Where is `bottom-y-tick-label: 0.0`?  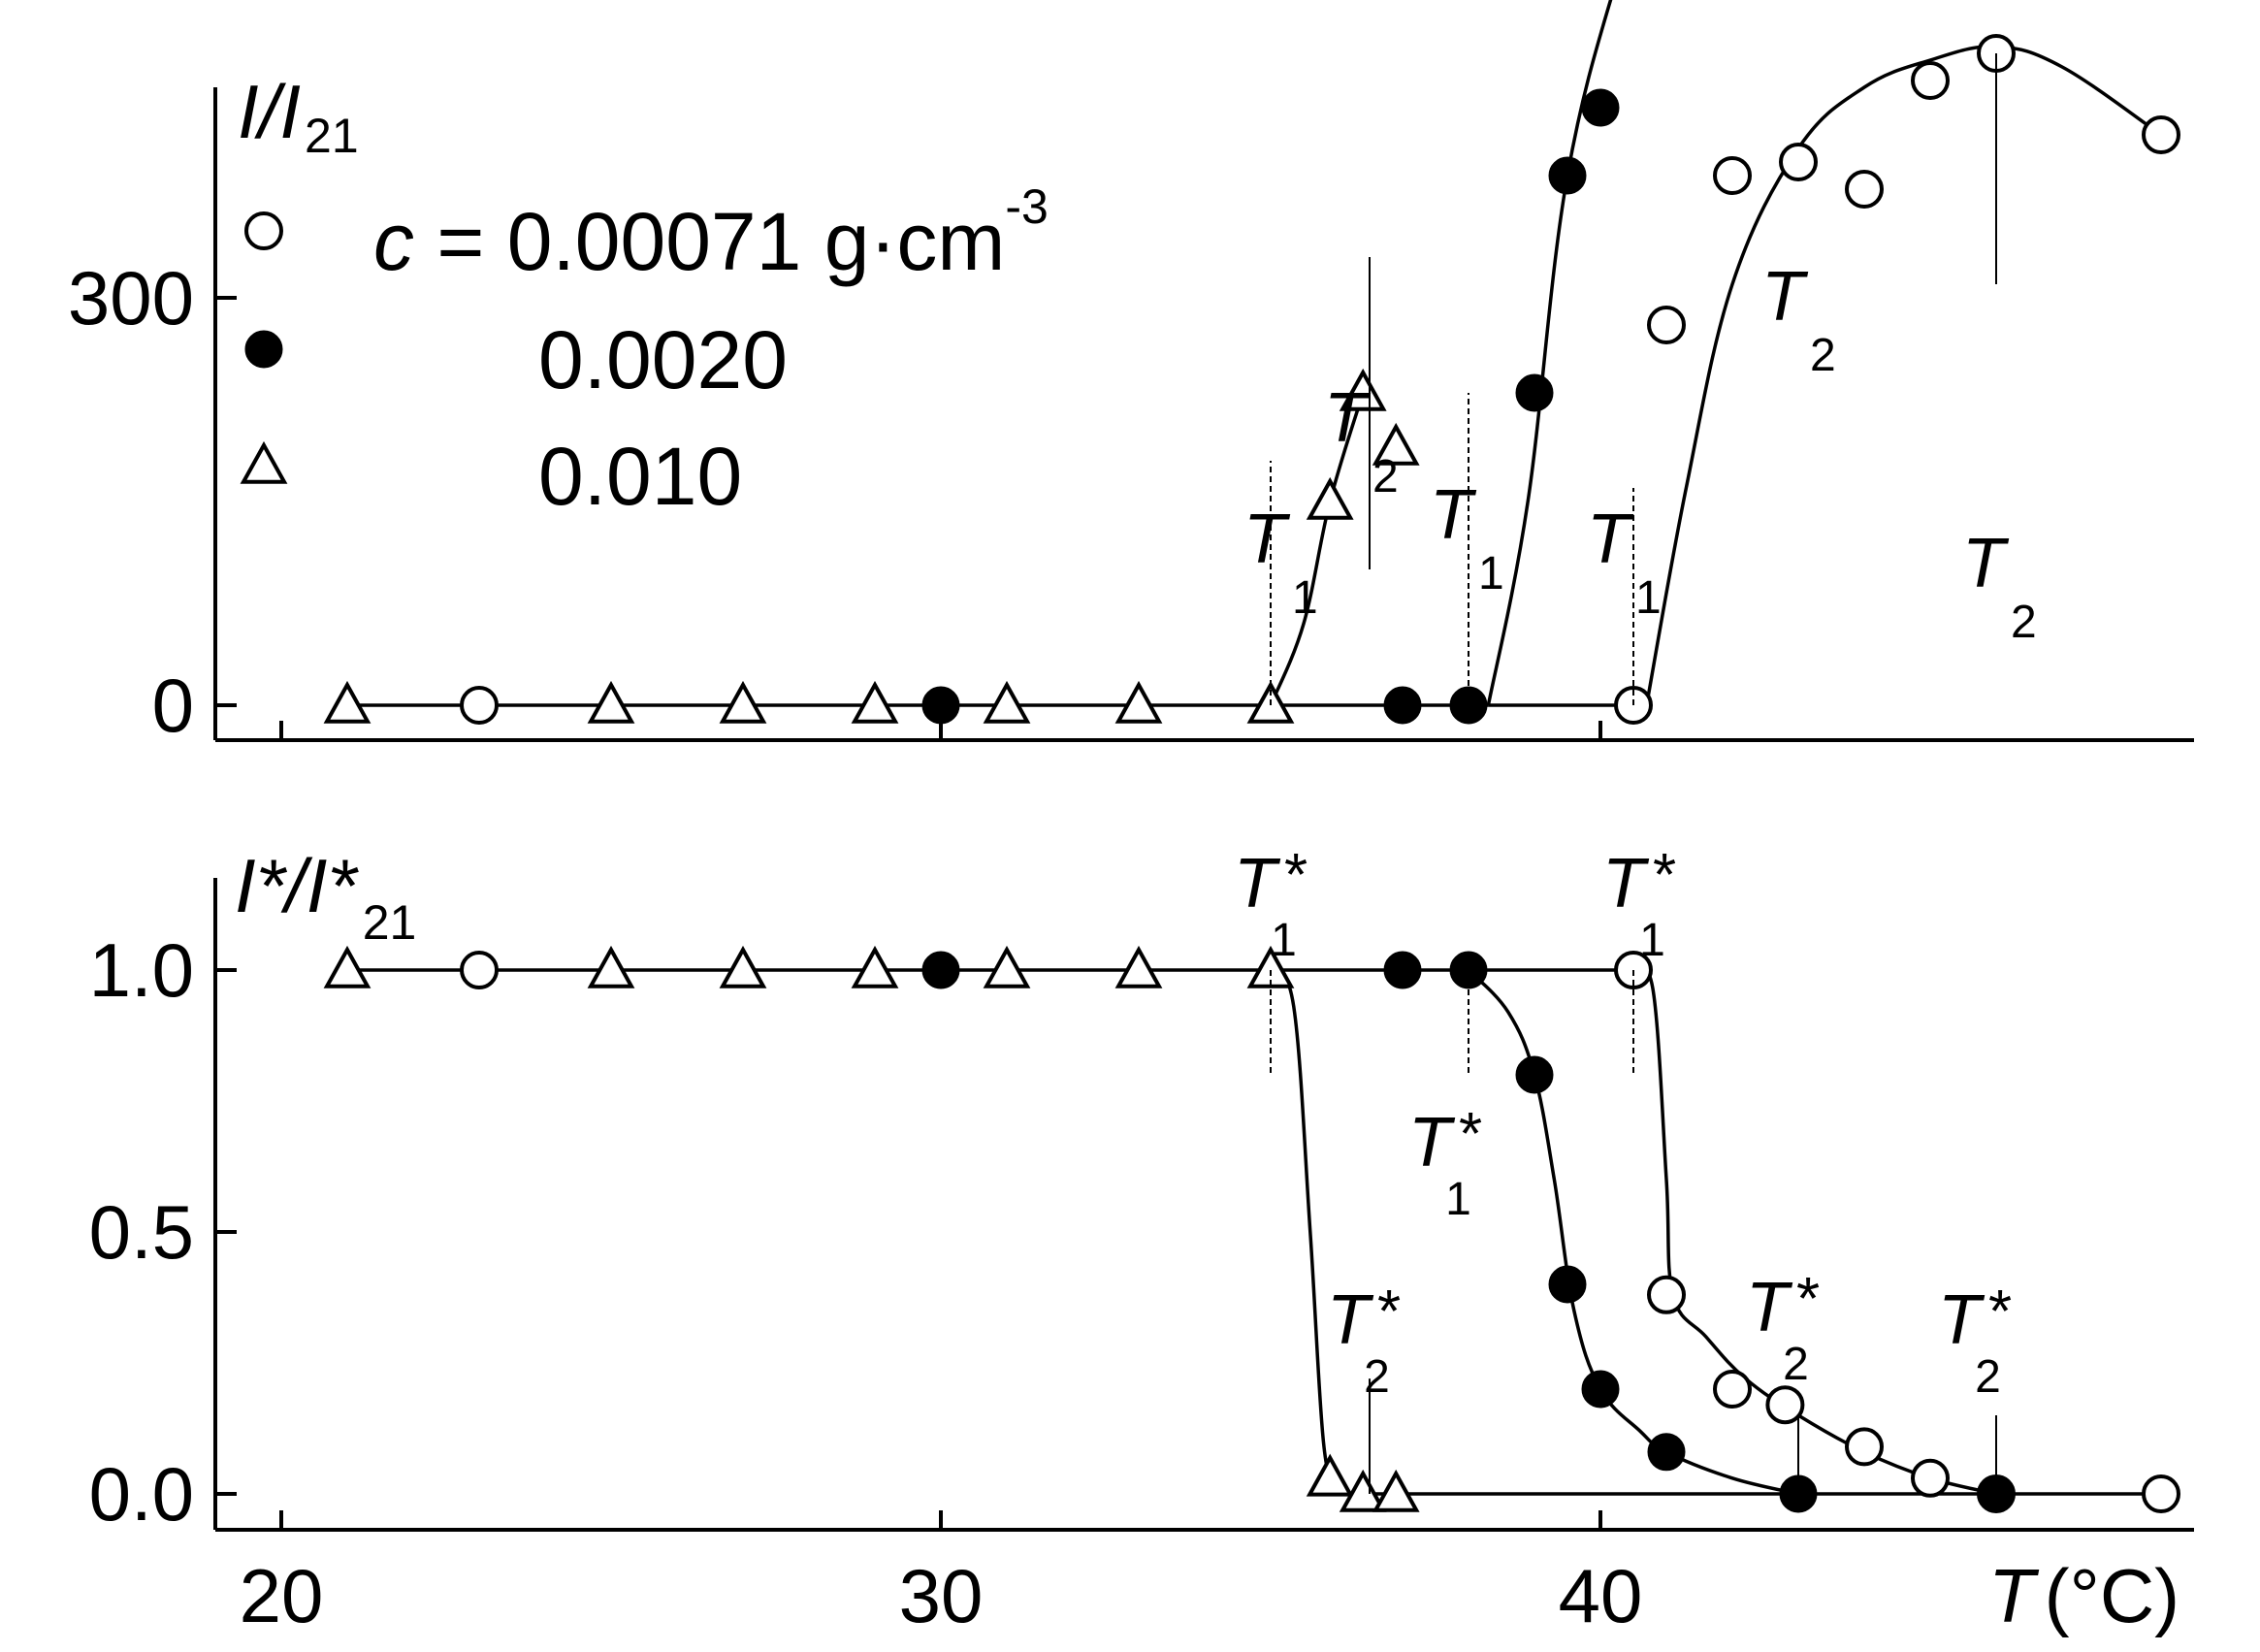
bottom-y-tick-label: 0.0 is located at coordinates (141, 1494).